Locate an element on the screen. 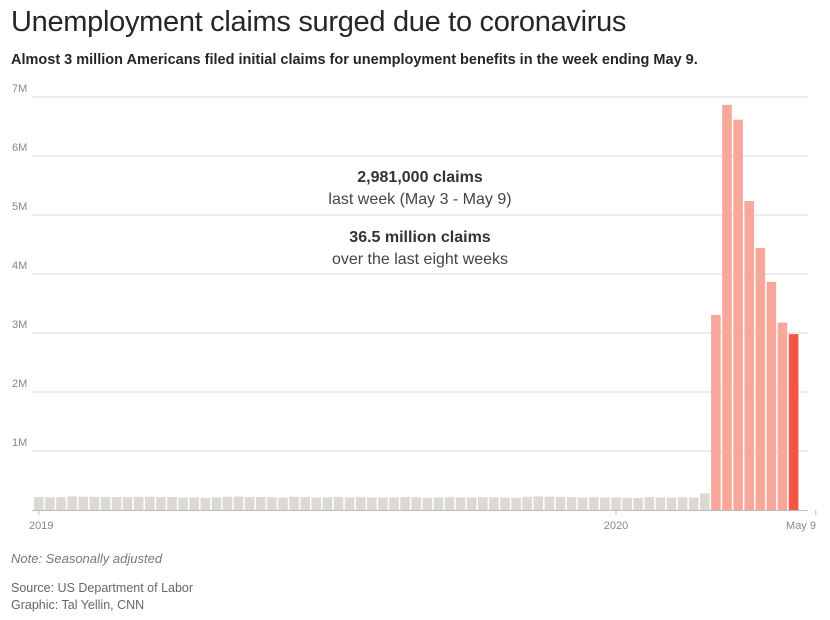 This screenshot has height=620, width=830. y-tick-label: 5M is located at coordinates (19, 207).